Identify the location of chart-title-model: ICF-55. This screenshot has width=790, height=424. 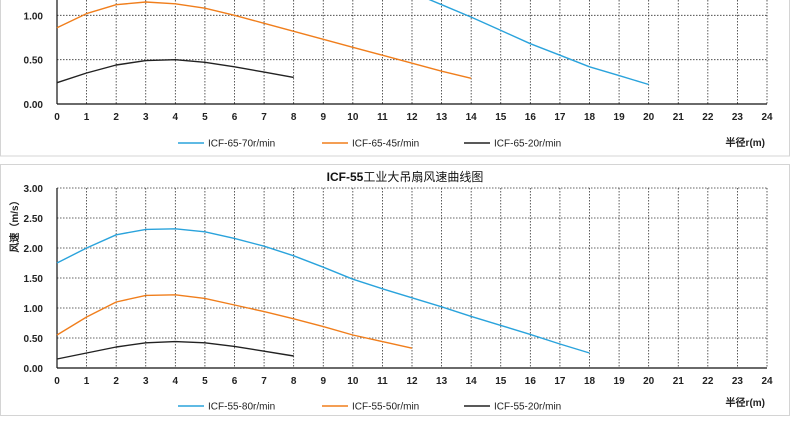
(345, 177).